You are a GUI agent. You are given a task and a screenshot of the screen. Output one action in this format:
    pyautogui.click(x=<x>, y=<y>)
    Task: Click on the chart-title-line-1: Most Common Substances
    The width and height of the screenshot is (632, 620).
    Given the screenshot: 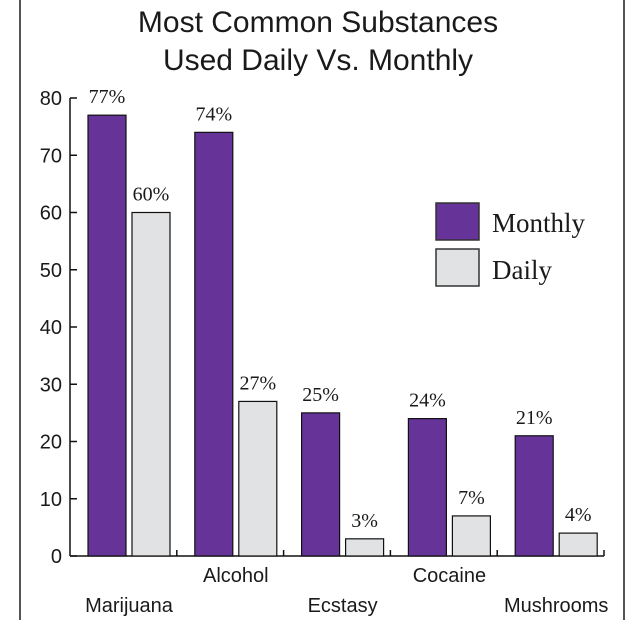 What is the action you would take?
    pyautogui.click(x=318, y=22)
    